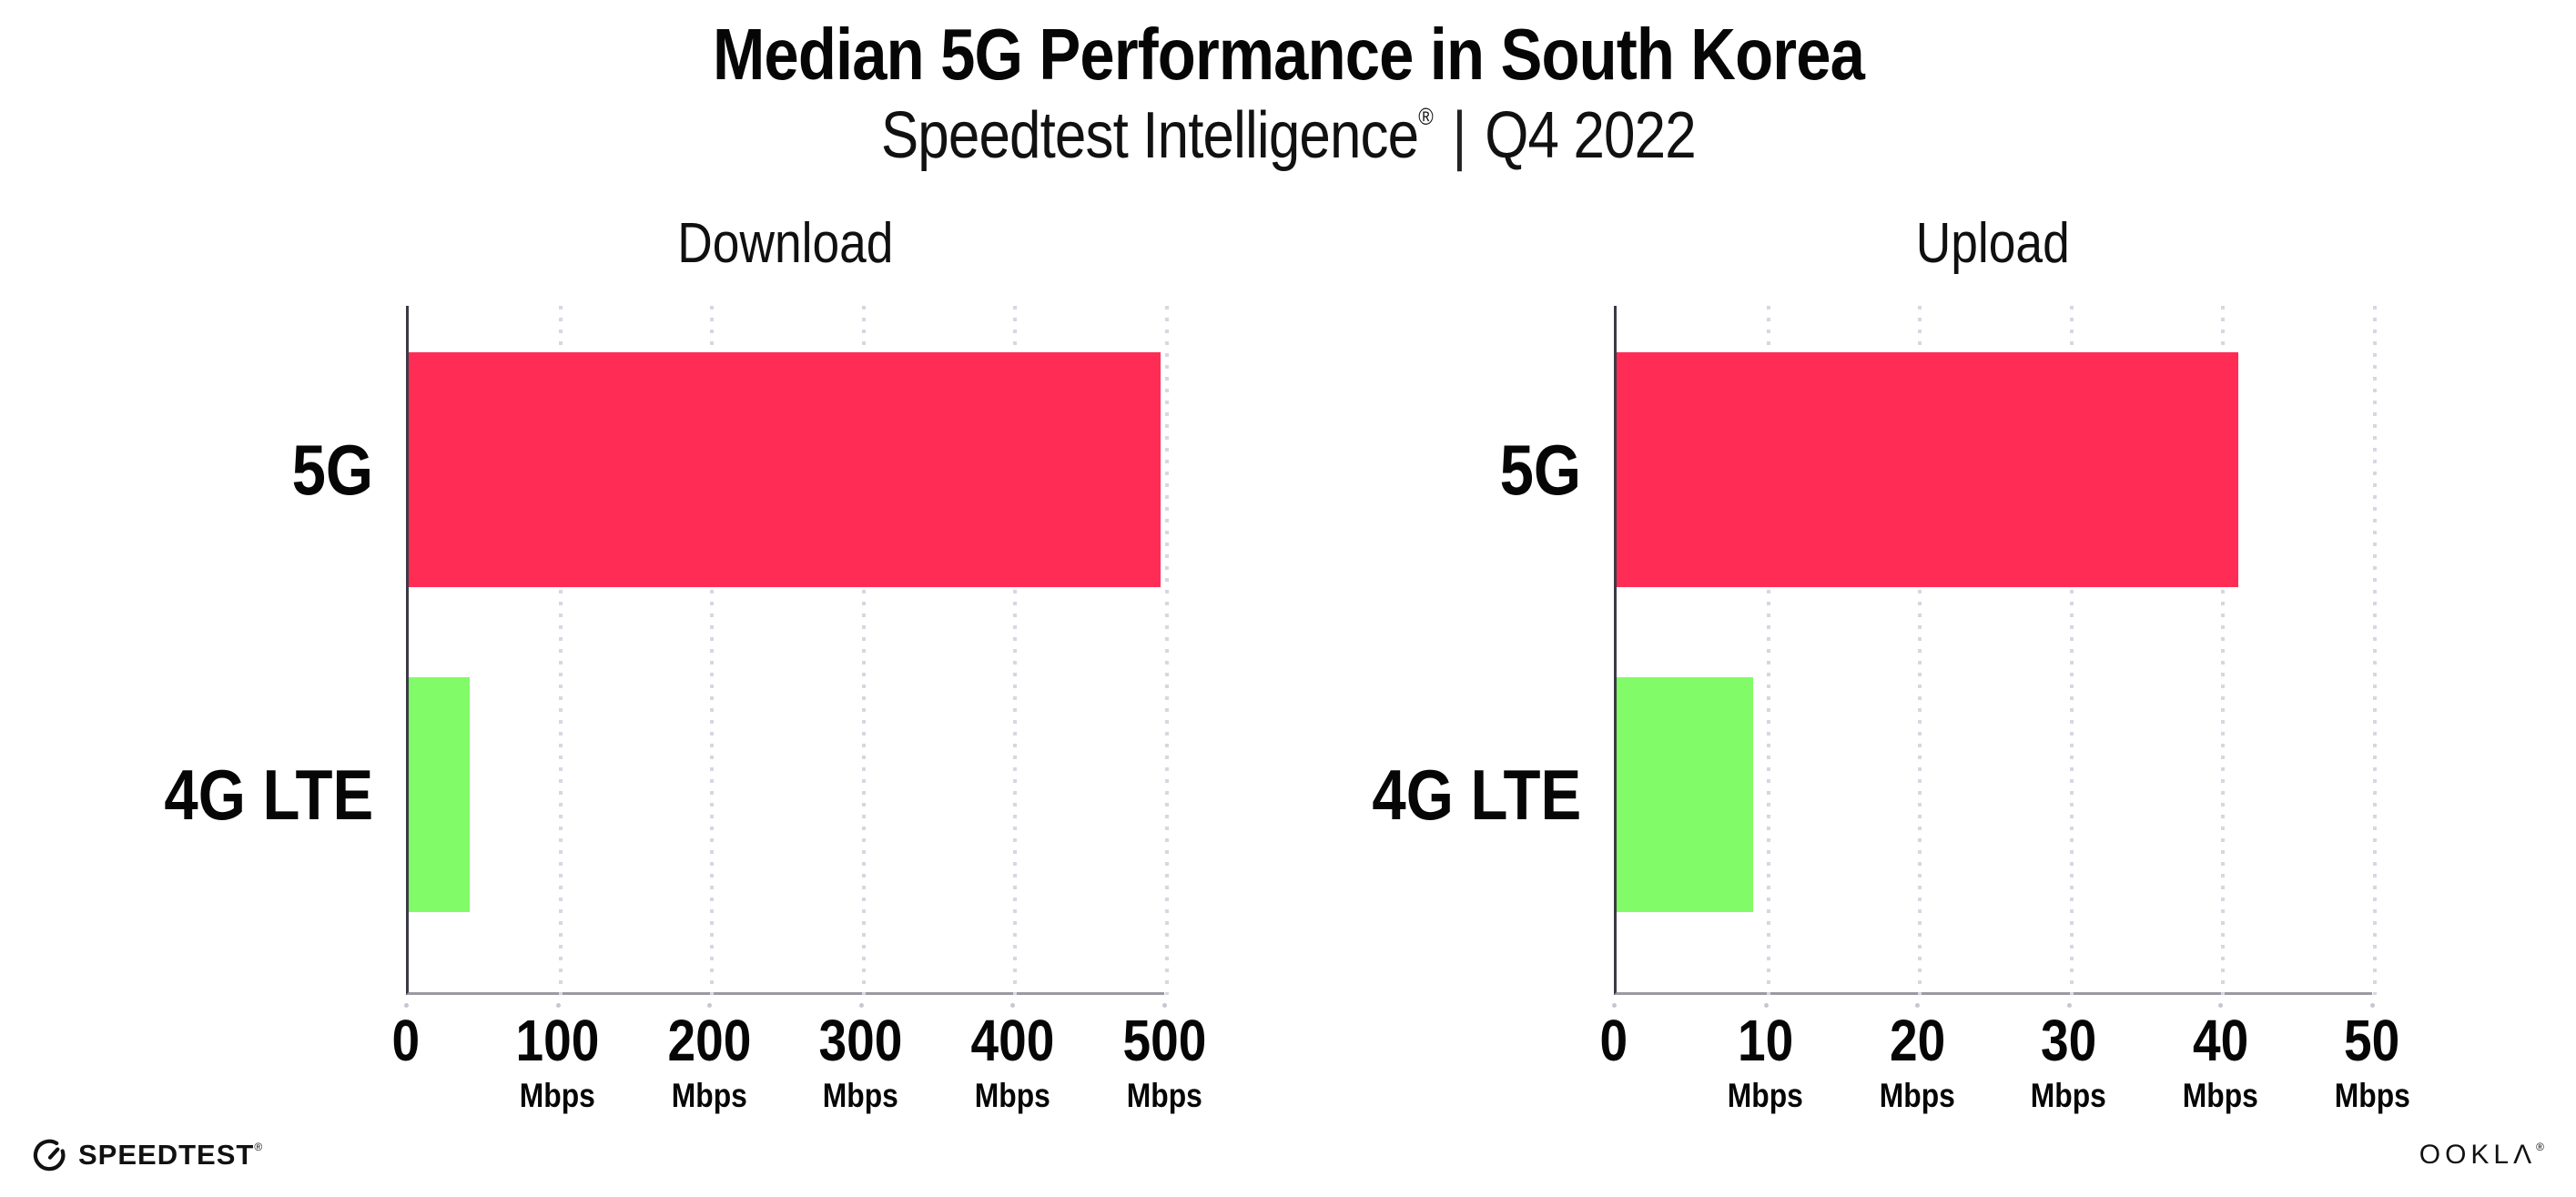  I want to click on x-axis-tick-label: 500 Mbps, so click(1164, 1062).